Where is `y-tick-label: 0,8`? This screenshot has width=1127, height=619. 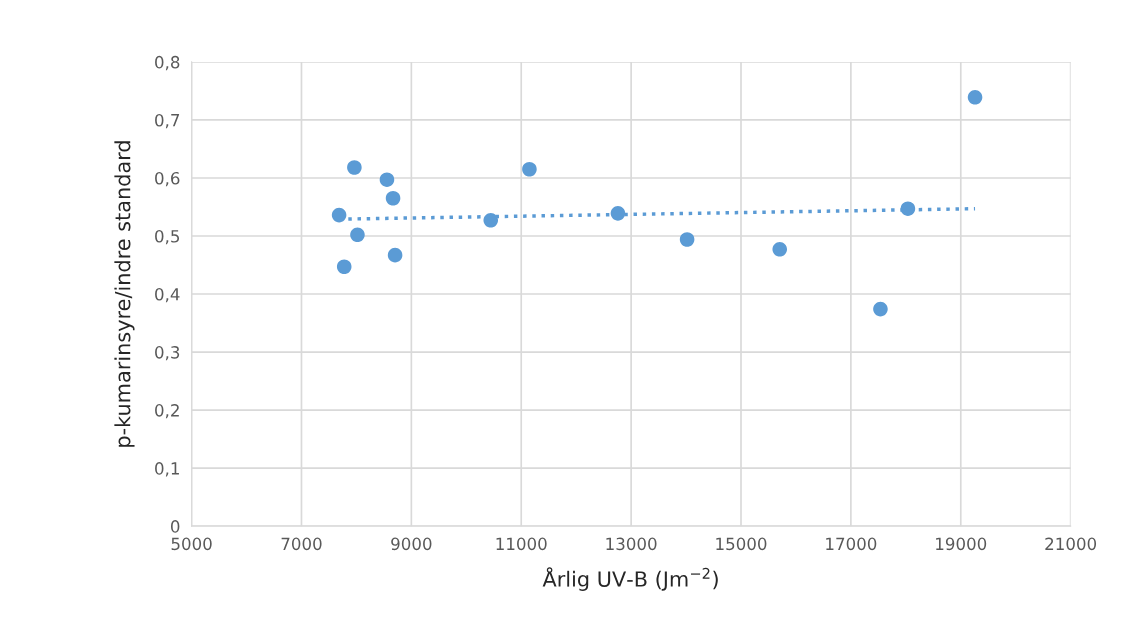
y-tick-label: 0,8 is located at coordinates (167, 63).